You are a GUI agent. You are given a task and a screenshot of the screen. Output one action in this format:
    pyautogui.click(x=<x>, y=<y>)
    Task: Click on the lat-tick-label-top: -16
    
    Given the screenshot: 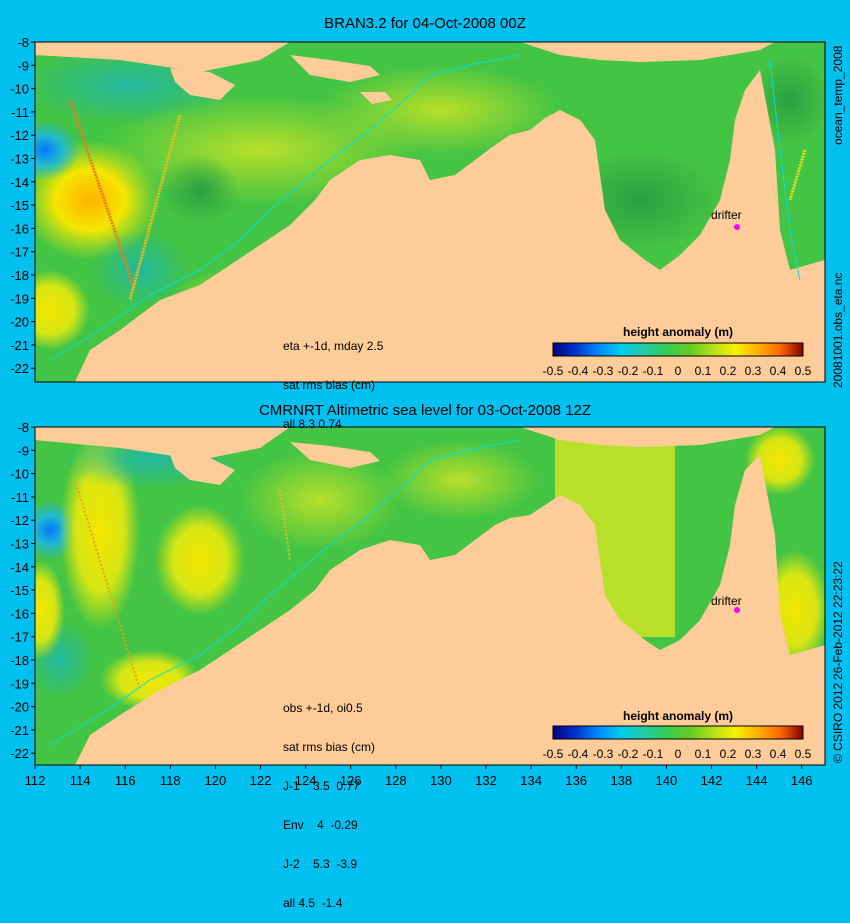 What is the action you would take?
    pyautogui.click(x=19, y=228)
    